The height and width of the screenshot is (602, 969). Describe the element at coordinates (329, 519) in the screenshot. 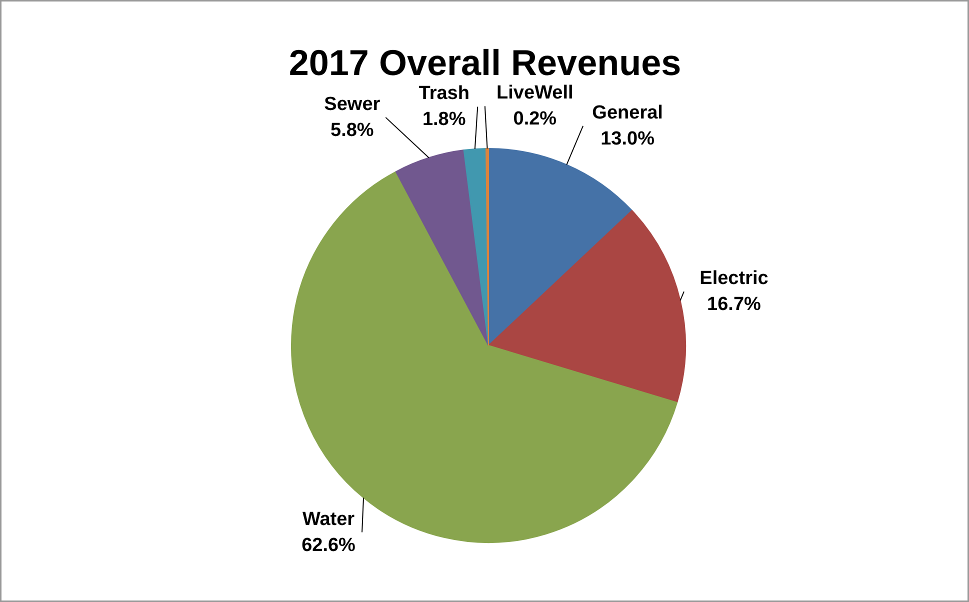

I see `slice-label: Water` at that location.